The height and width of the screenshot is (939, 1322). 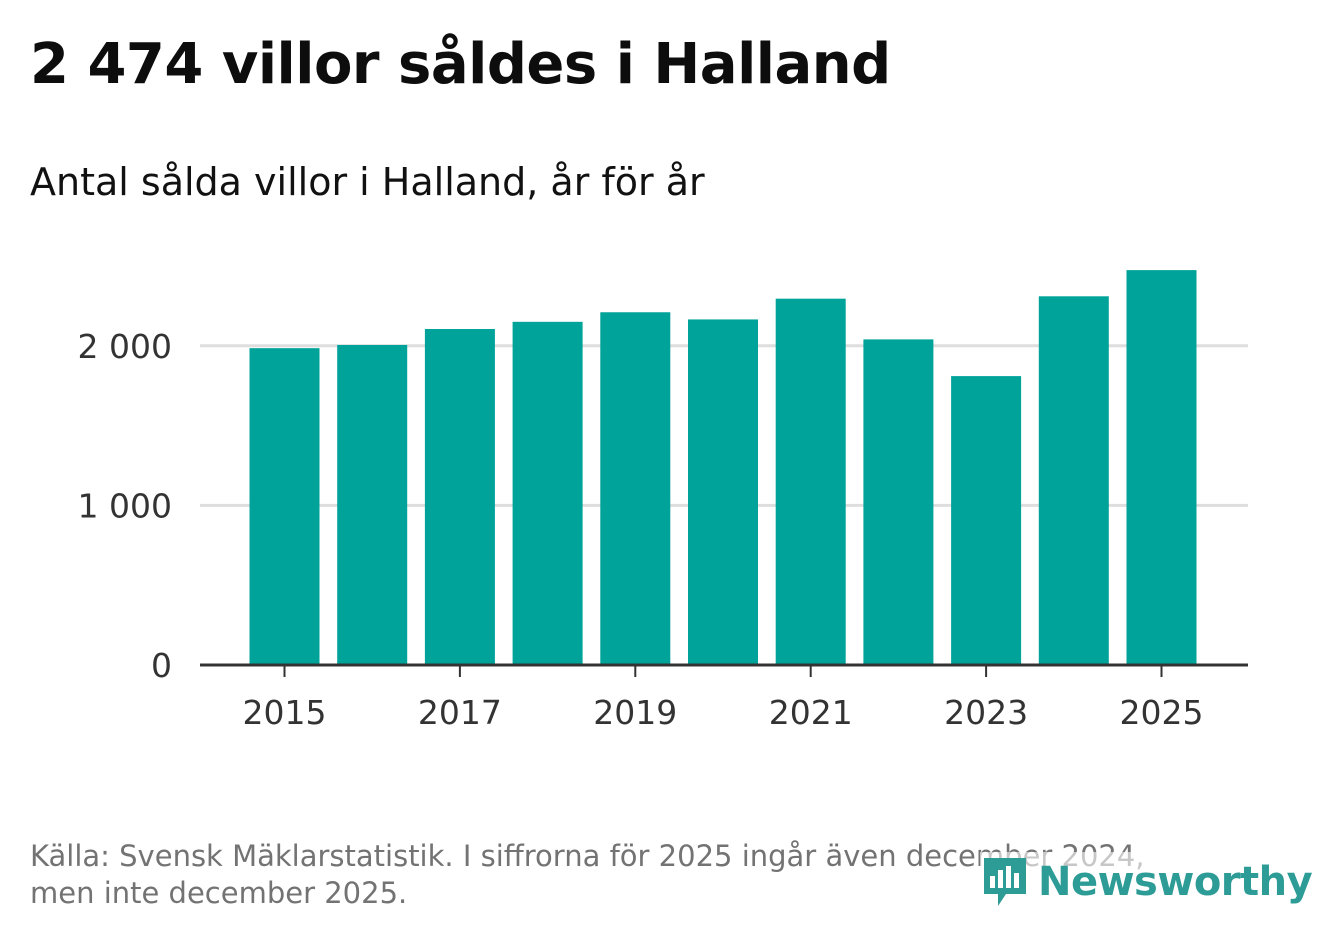 What do you see at coordinates (1161, 467) in the screenshot?
I see `bar-2025` at bounding box center [1161, 467].